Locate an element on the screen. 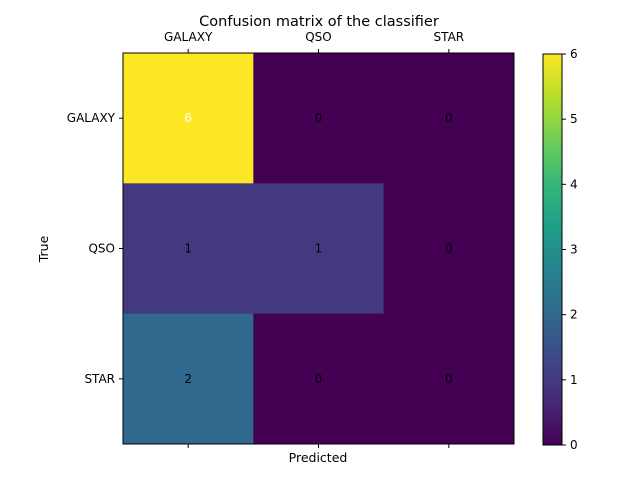 Image resolution: width=640 pixels, height=480 pixels. colorbar-tick-label: 1 is located at coordinates (574, 380).